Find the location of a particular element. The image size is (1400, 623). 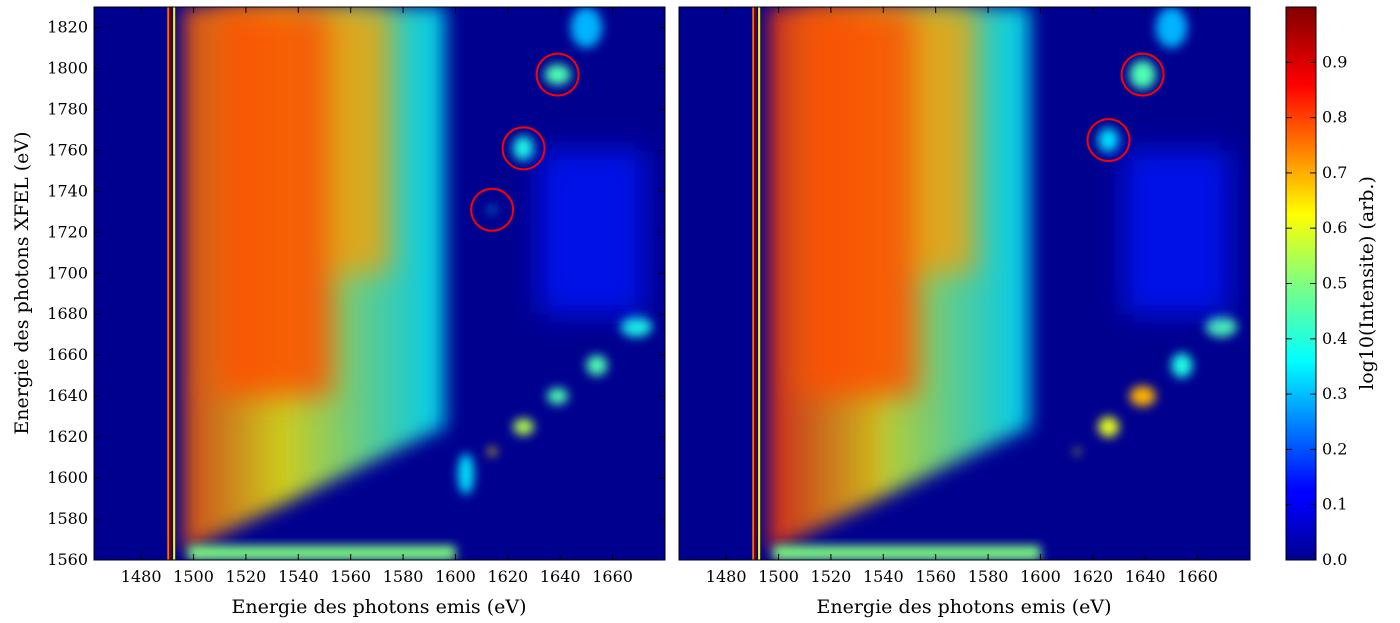

colorbar-tick-label: 0.4 is located at coordinates (1334, 338).